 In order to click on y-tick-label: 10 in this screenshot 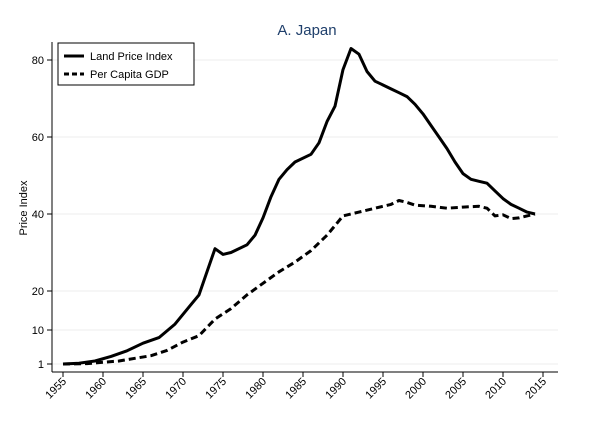, I will do `click(38, 331)`.